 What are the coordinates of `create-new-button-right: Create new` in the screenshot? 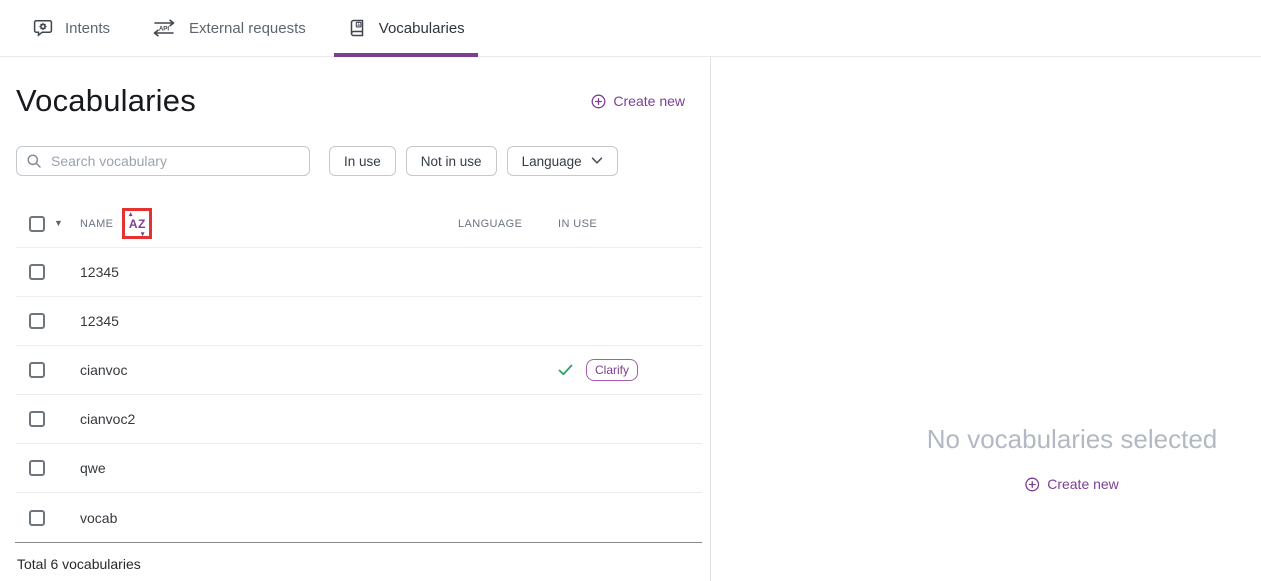 It's located at (1072, 484).